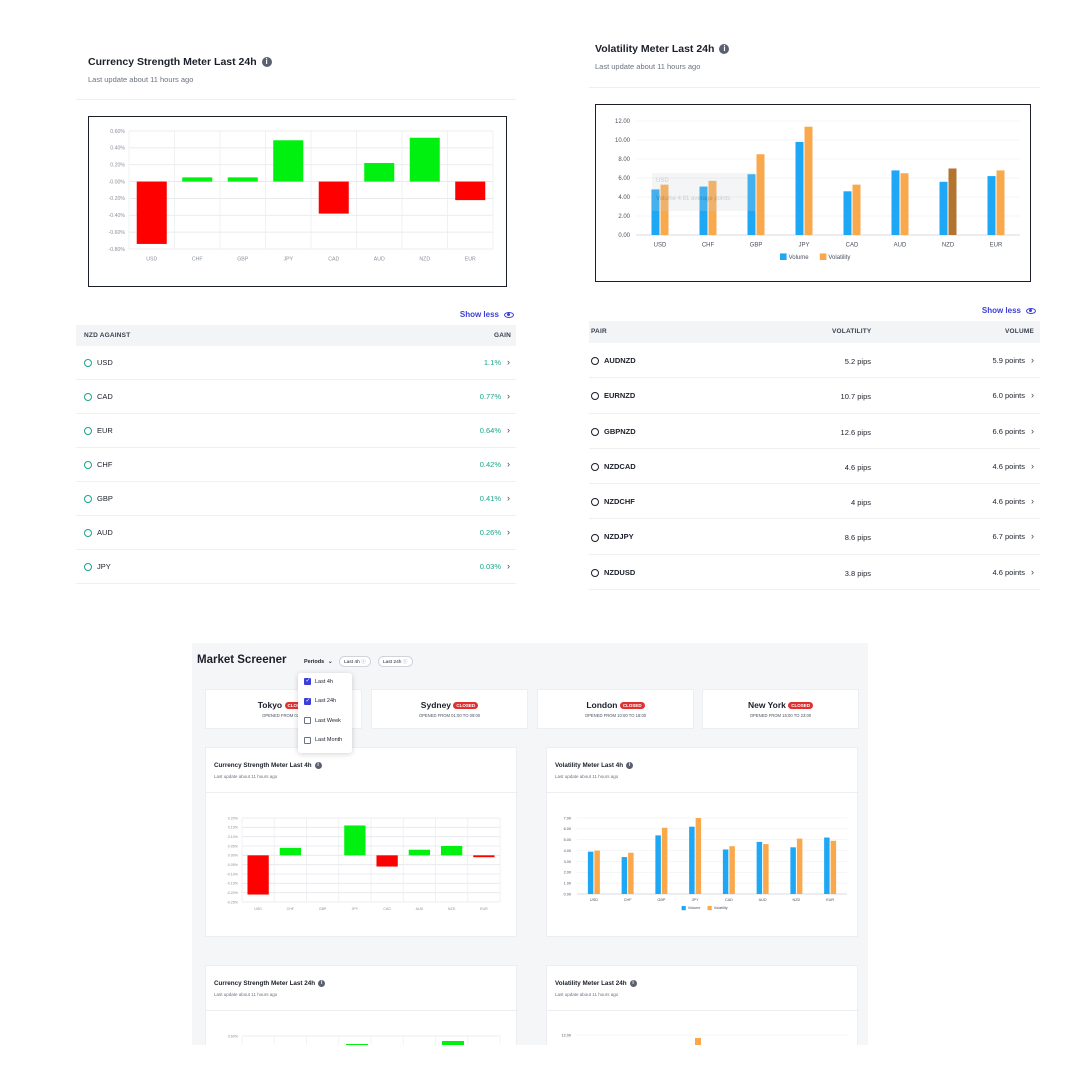 The image size is (1080, 1080). I want to click on table-row: NZDUSD 3.8 pips 4.6 points ›, so click(814, 573).